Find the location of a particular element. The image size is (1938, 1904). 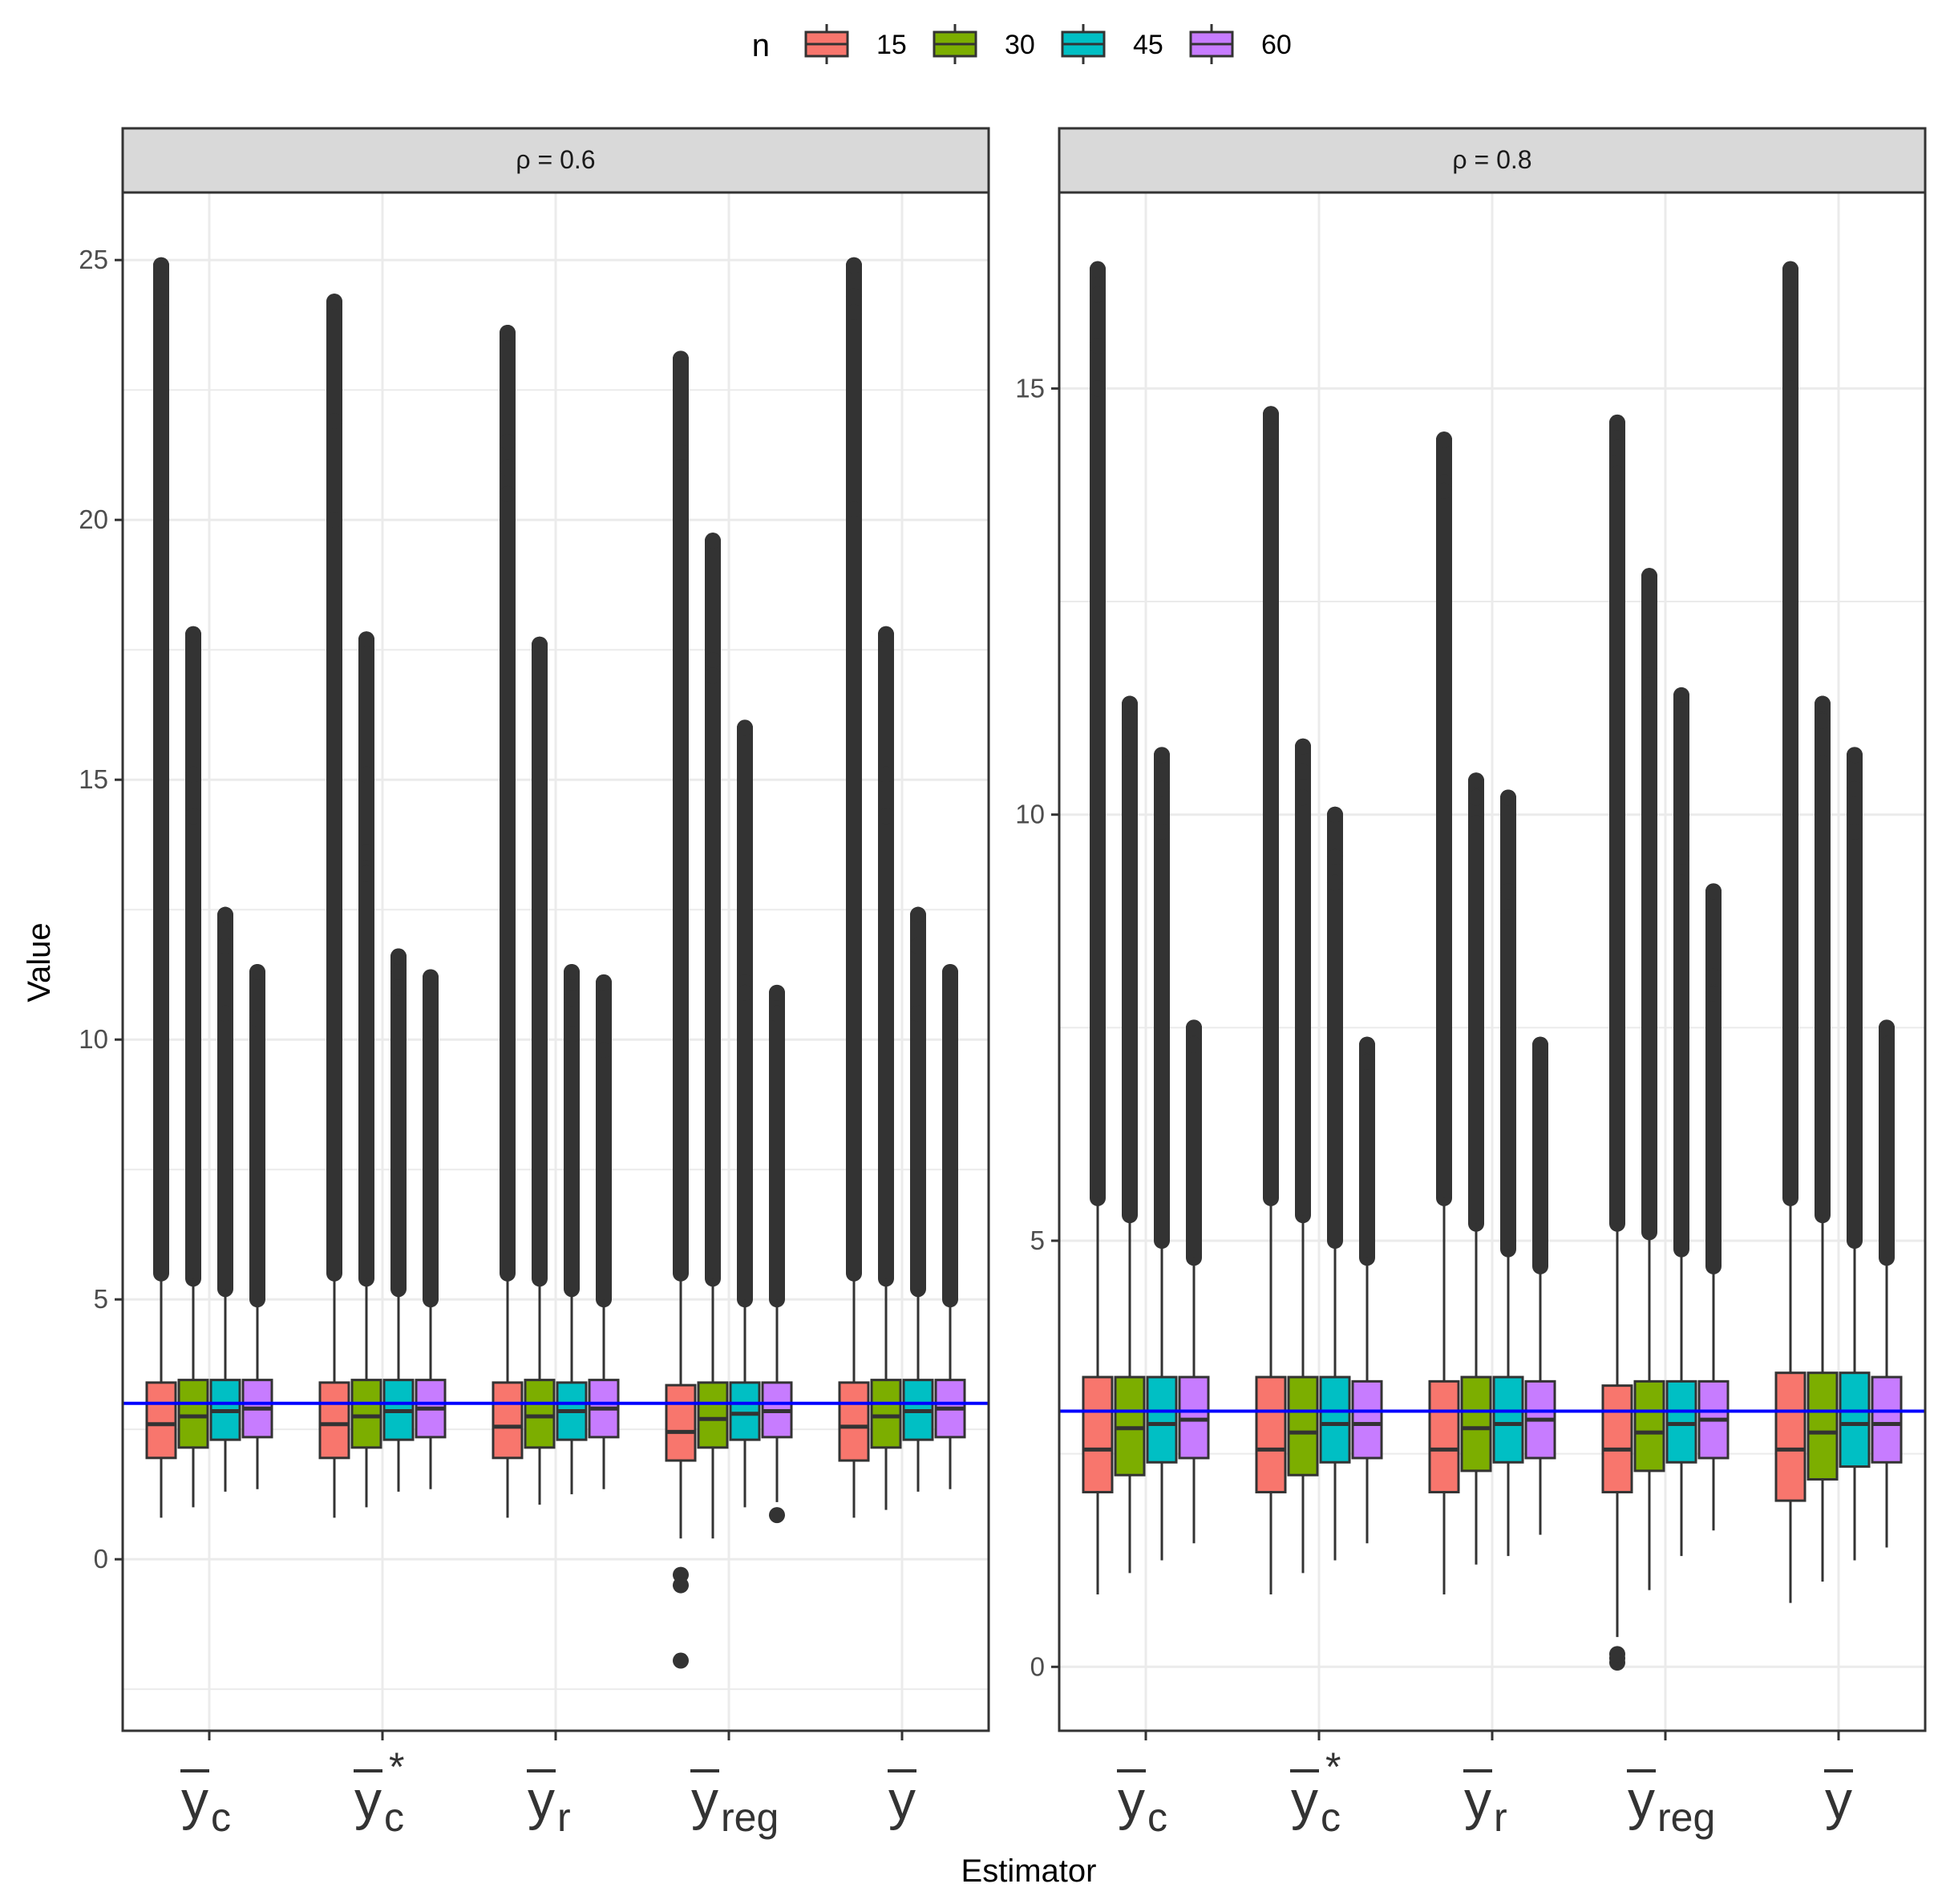

box-yc_star-n30 is located at coordinates (1303, 1156).